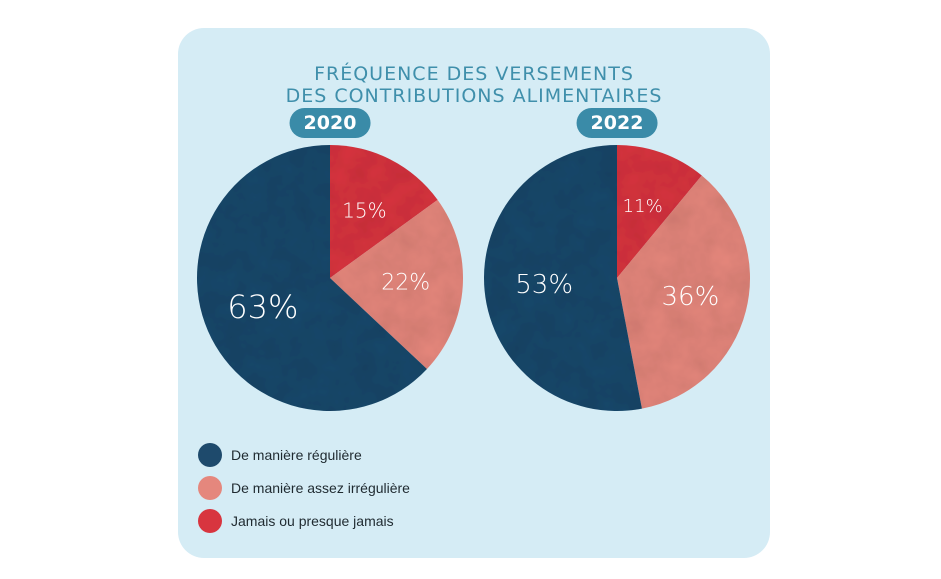 This screenshot has width=941, height=579. What do you see at coordinates (330, 123) in the screenshot?
I see `year-badge-2020: 2020` at bounding box center [330, 123].